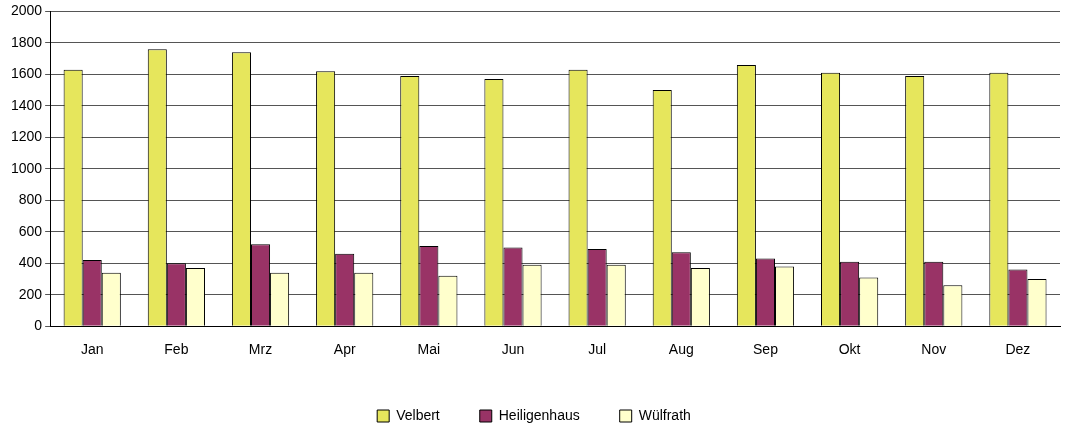  I want to click on y-tick-label: 1200, so click(26, 136).